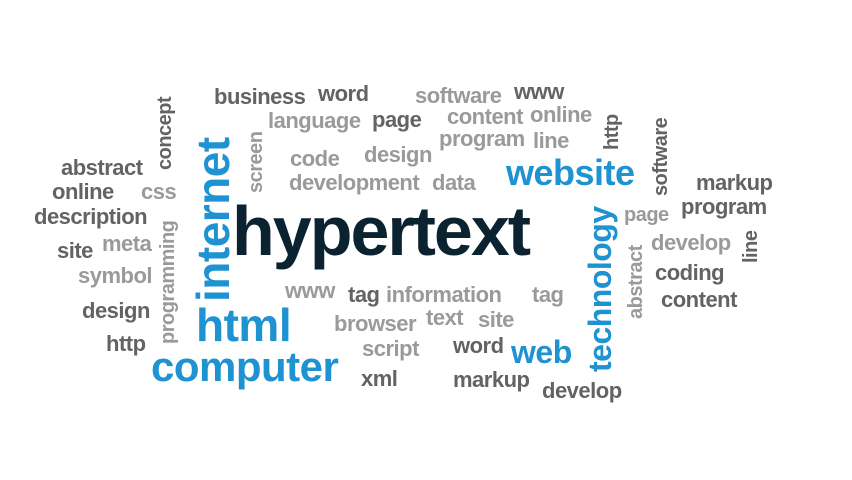 The width and height of the screenshot is (852, 480). Describe the element at coordinates (690, 272) in the screenshot. I see `word-coding: coding` at that location.